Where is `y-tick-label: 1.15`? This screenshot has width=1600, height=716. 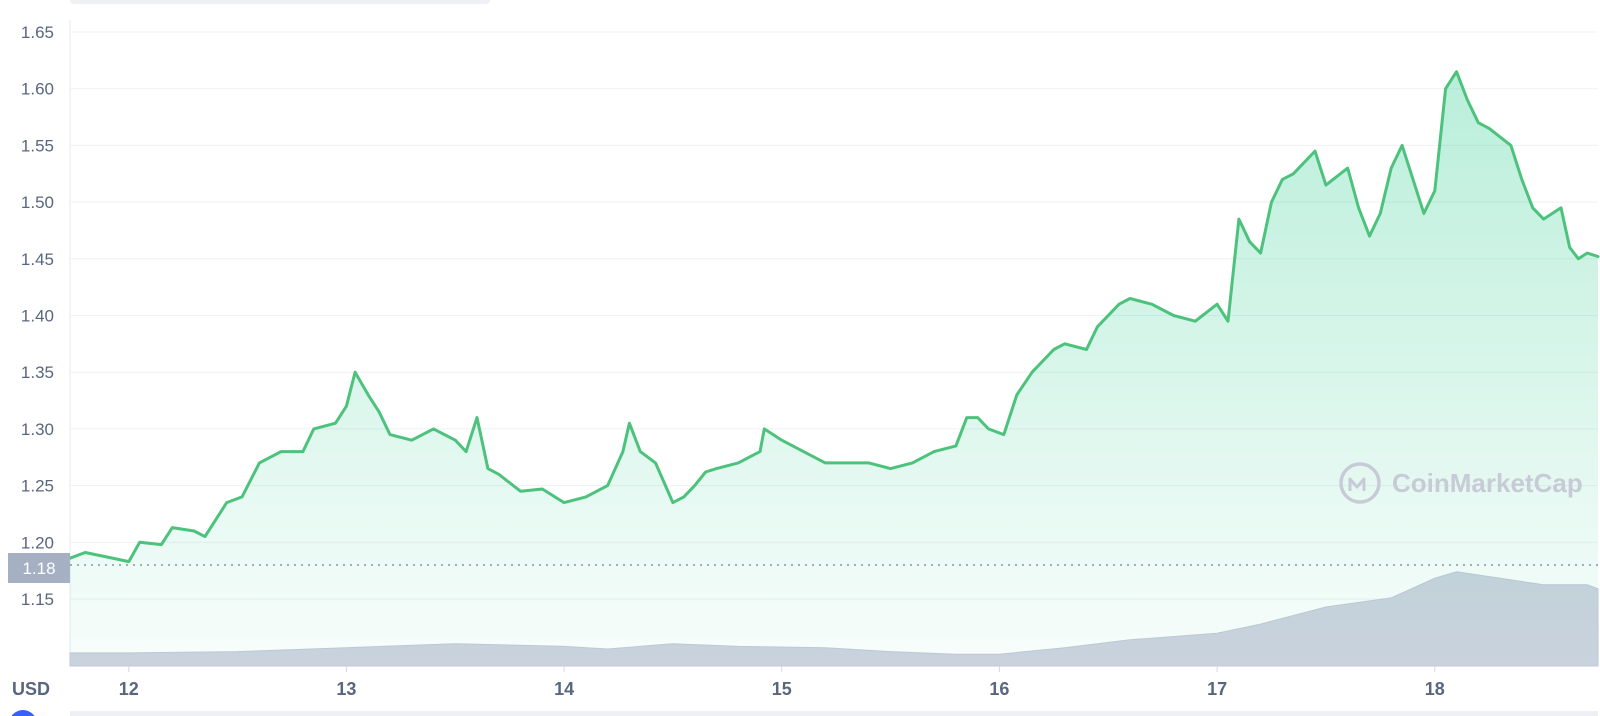
y-tick-label: 1.15 is located at coordinates (37, 599).